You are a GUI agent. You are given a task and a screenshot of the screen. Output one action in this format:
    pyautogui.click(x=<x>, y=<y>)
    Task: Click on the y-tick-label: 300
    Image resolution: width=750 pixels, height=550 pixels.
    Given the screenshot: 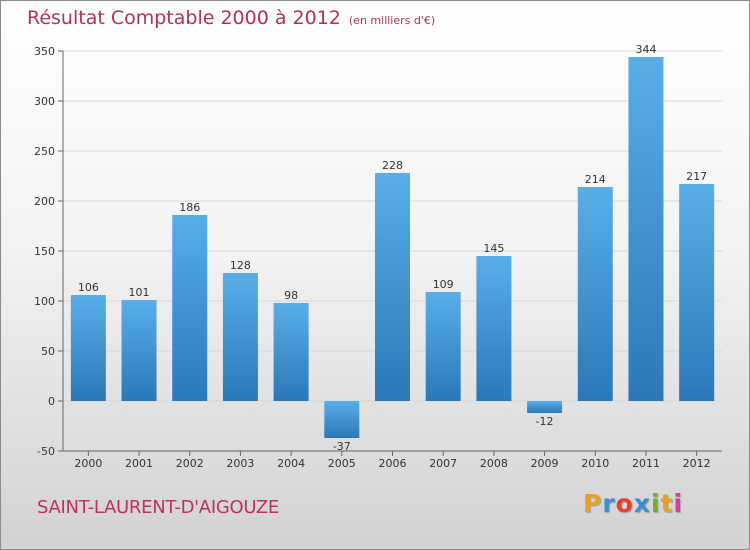 What is the action you would take?
    pyautogui.click(x=44, y=101)
    